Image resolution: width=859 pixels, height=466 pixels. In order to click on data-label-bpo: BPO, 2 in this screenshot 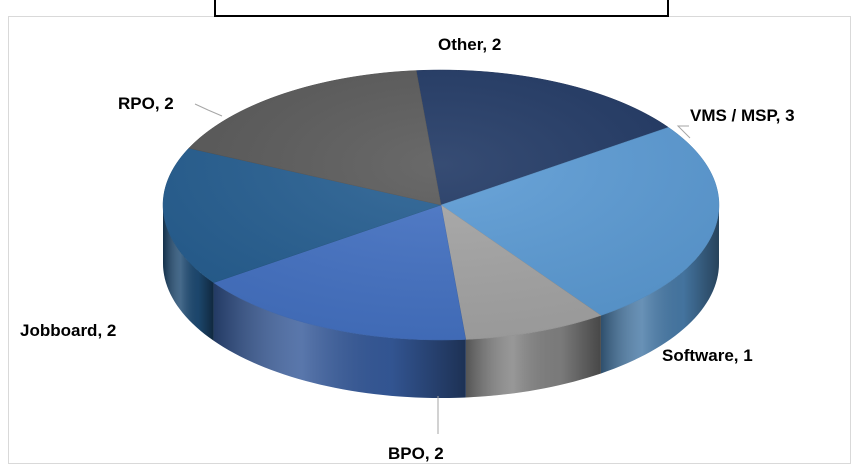, I will do `click(416, 453)`.